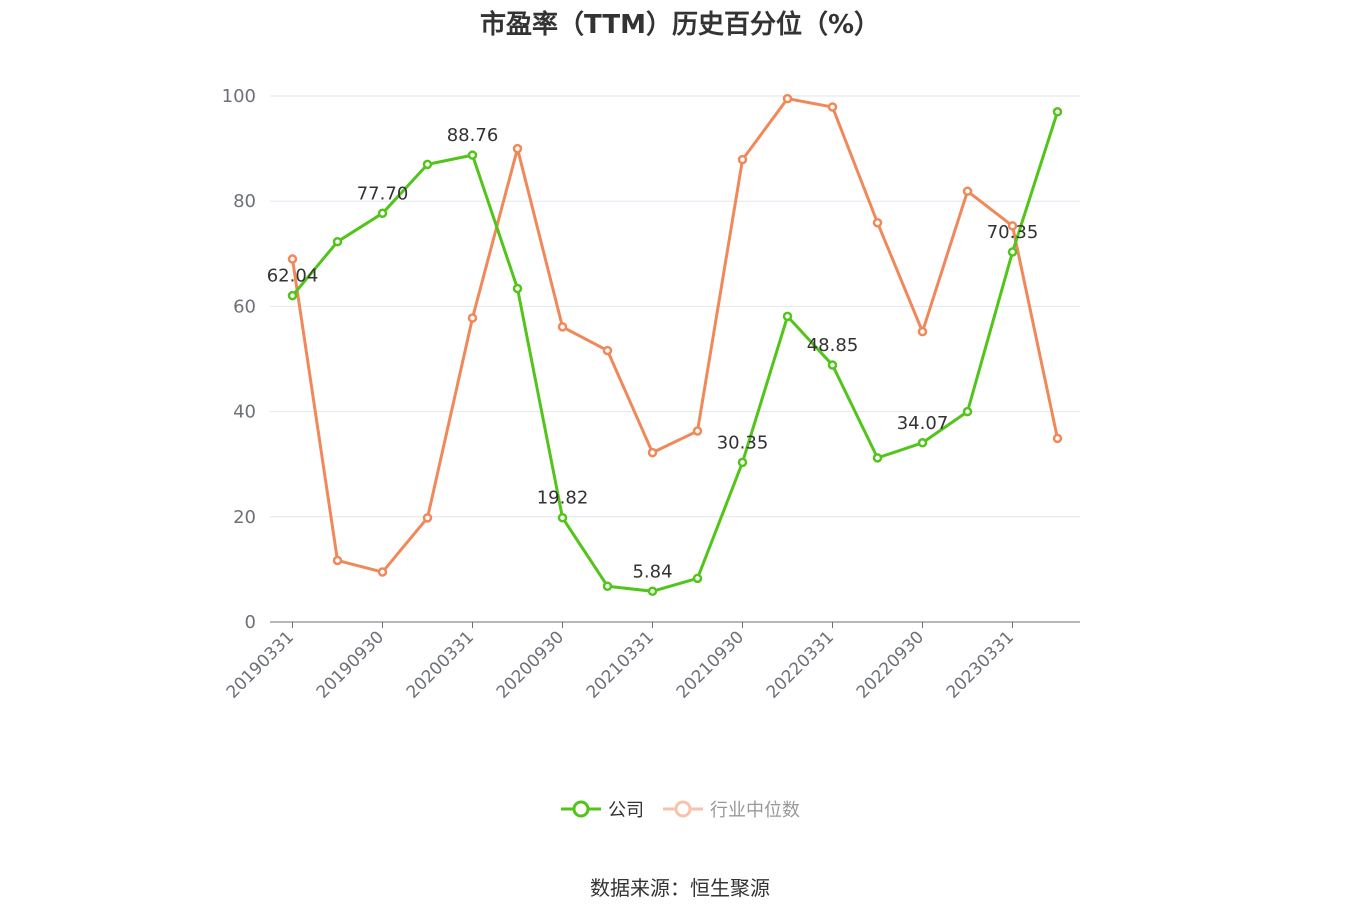 Image resolution: width=1360 pixels, height=920 pixels. I want to click on legend-item-industry: 行业中位数, so click(731, 809).